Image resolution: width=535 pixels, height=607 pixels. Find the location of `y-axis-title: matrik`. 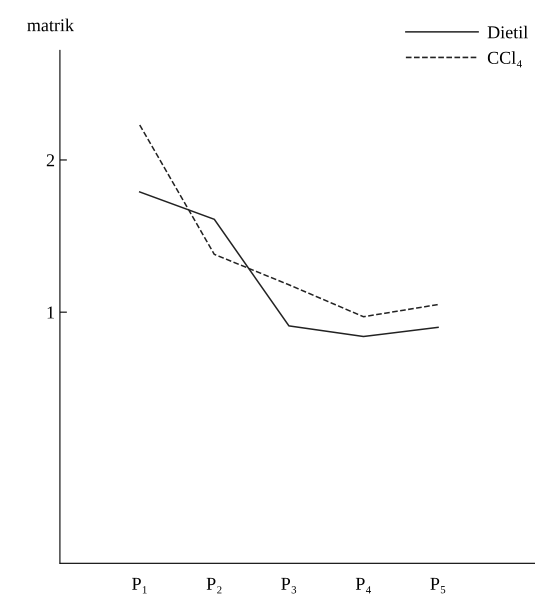

y-axis-title: matrik is located at coordinates (50, 25).